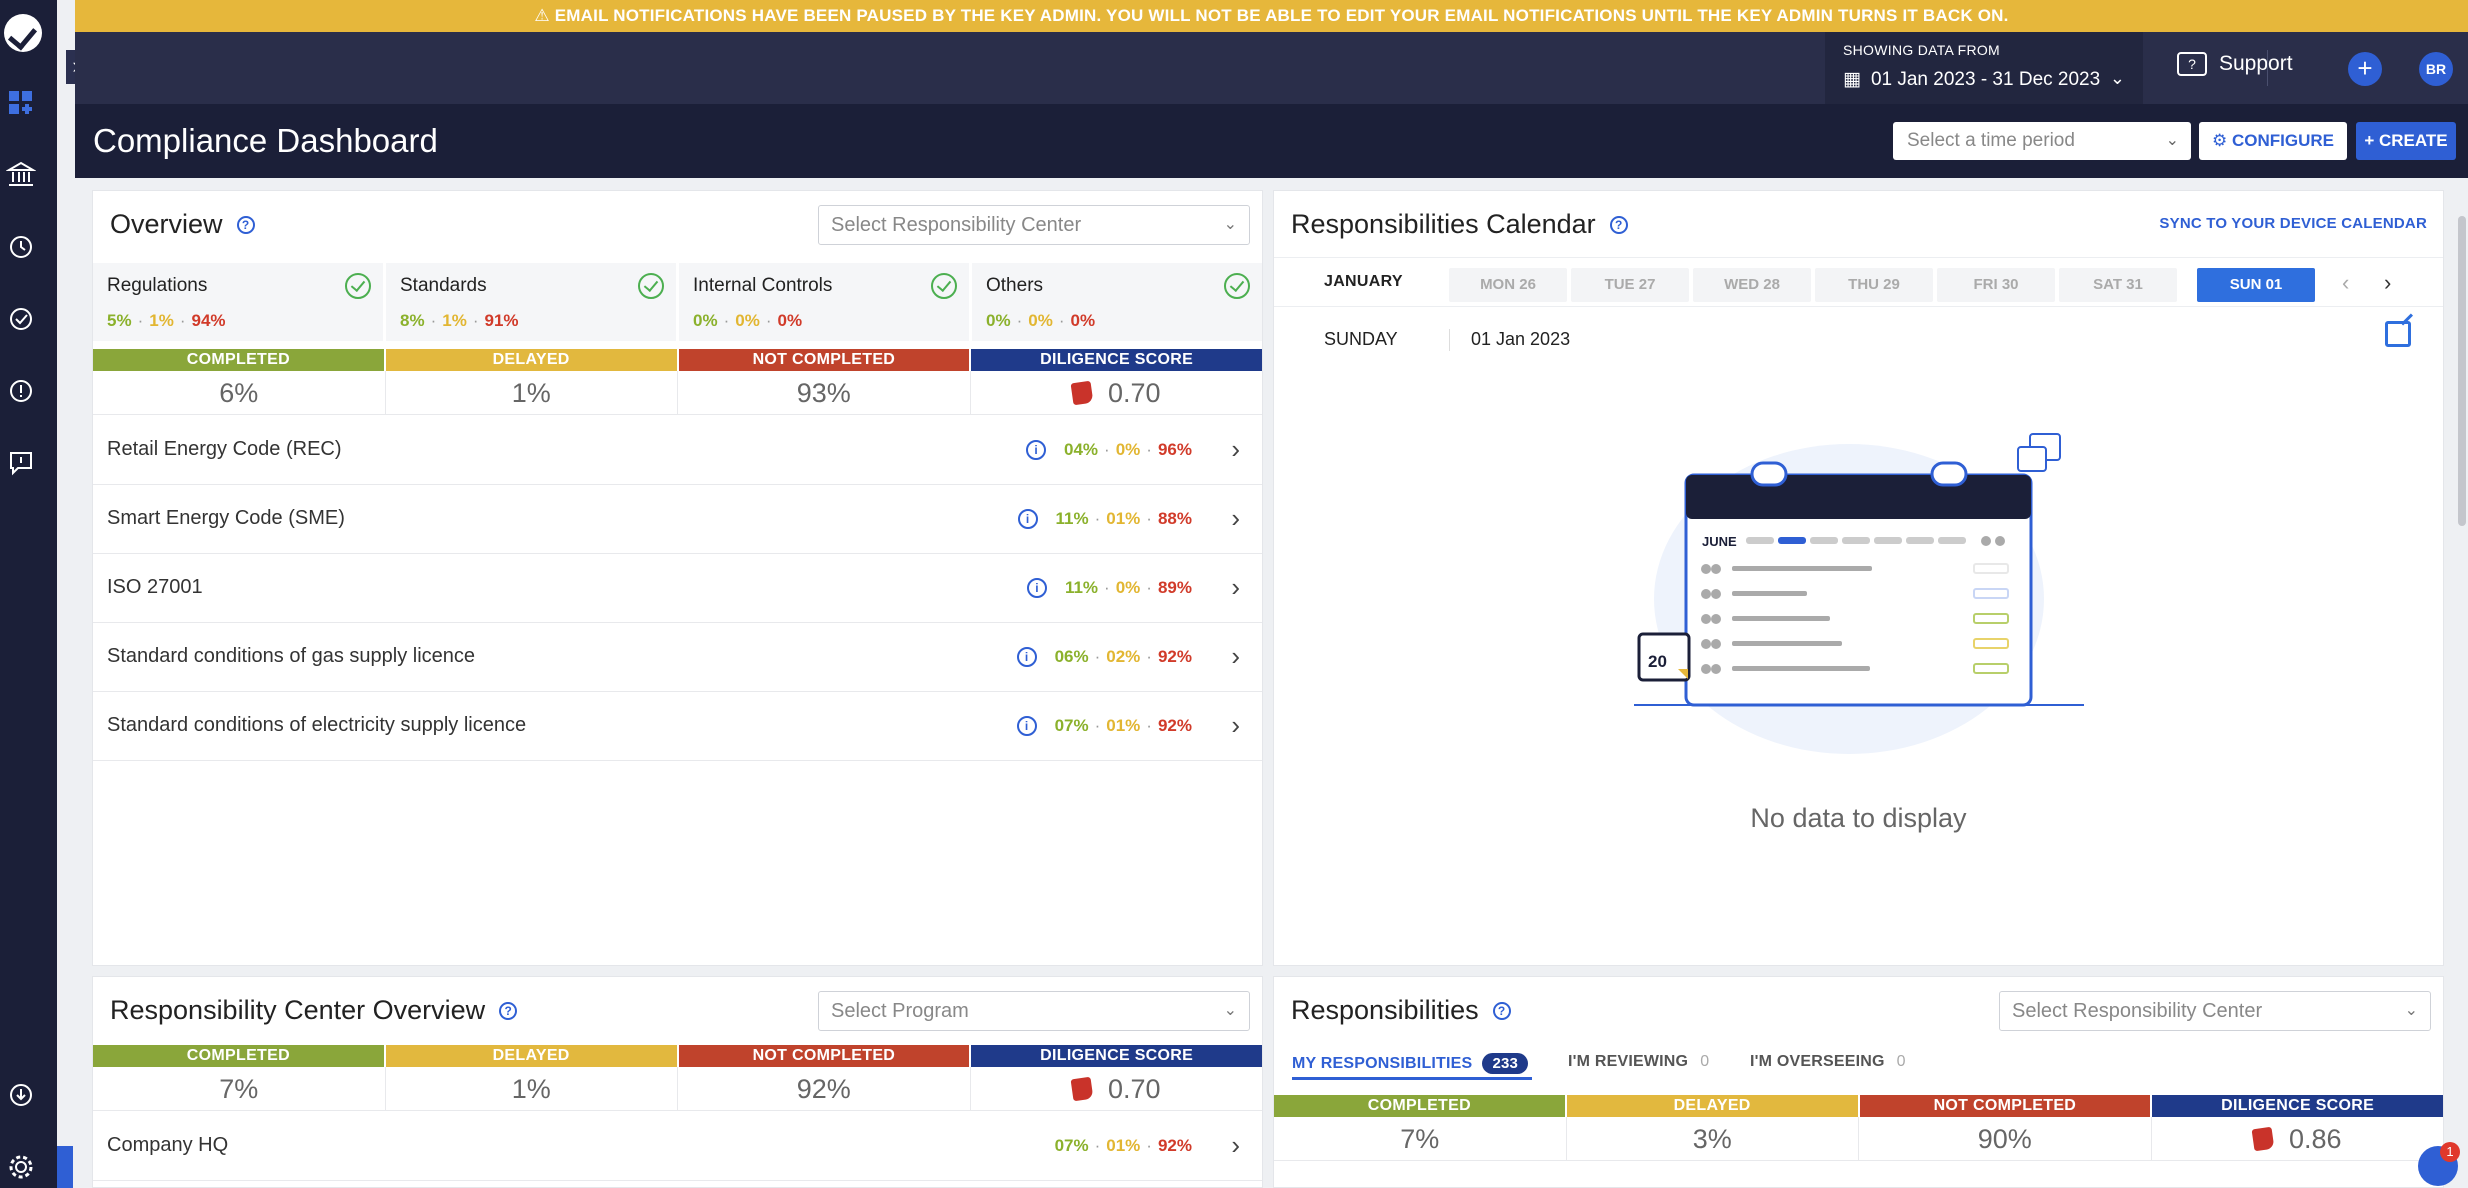 The image size is (2468, 1188). Describe the element at coordinates (2462, 371) in the screenshot. I see `page-scrollbar` at that location.